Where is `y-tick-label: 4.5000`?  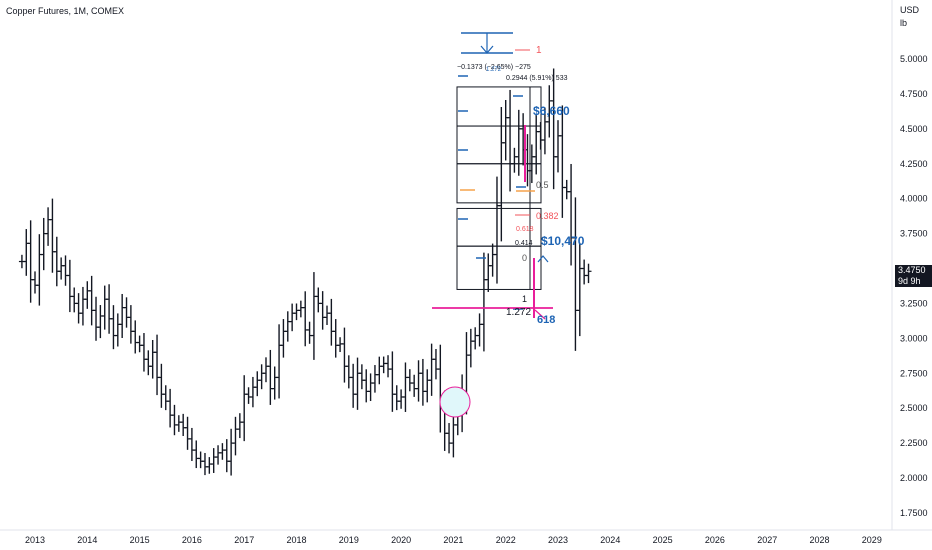 y-tick-label: 4.5000 is located at coordinates (914, 129).